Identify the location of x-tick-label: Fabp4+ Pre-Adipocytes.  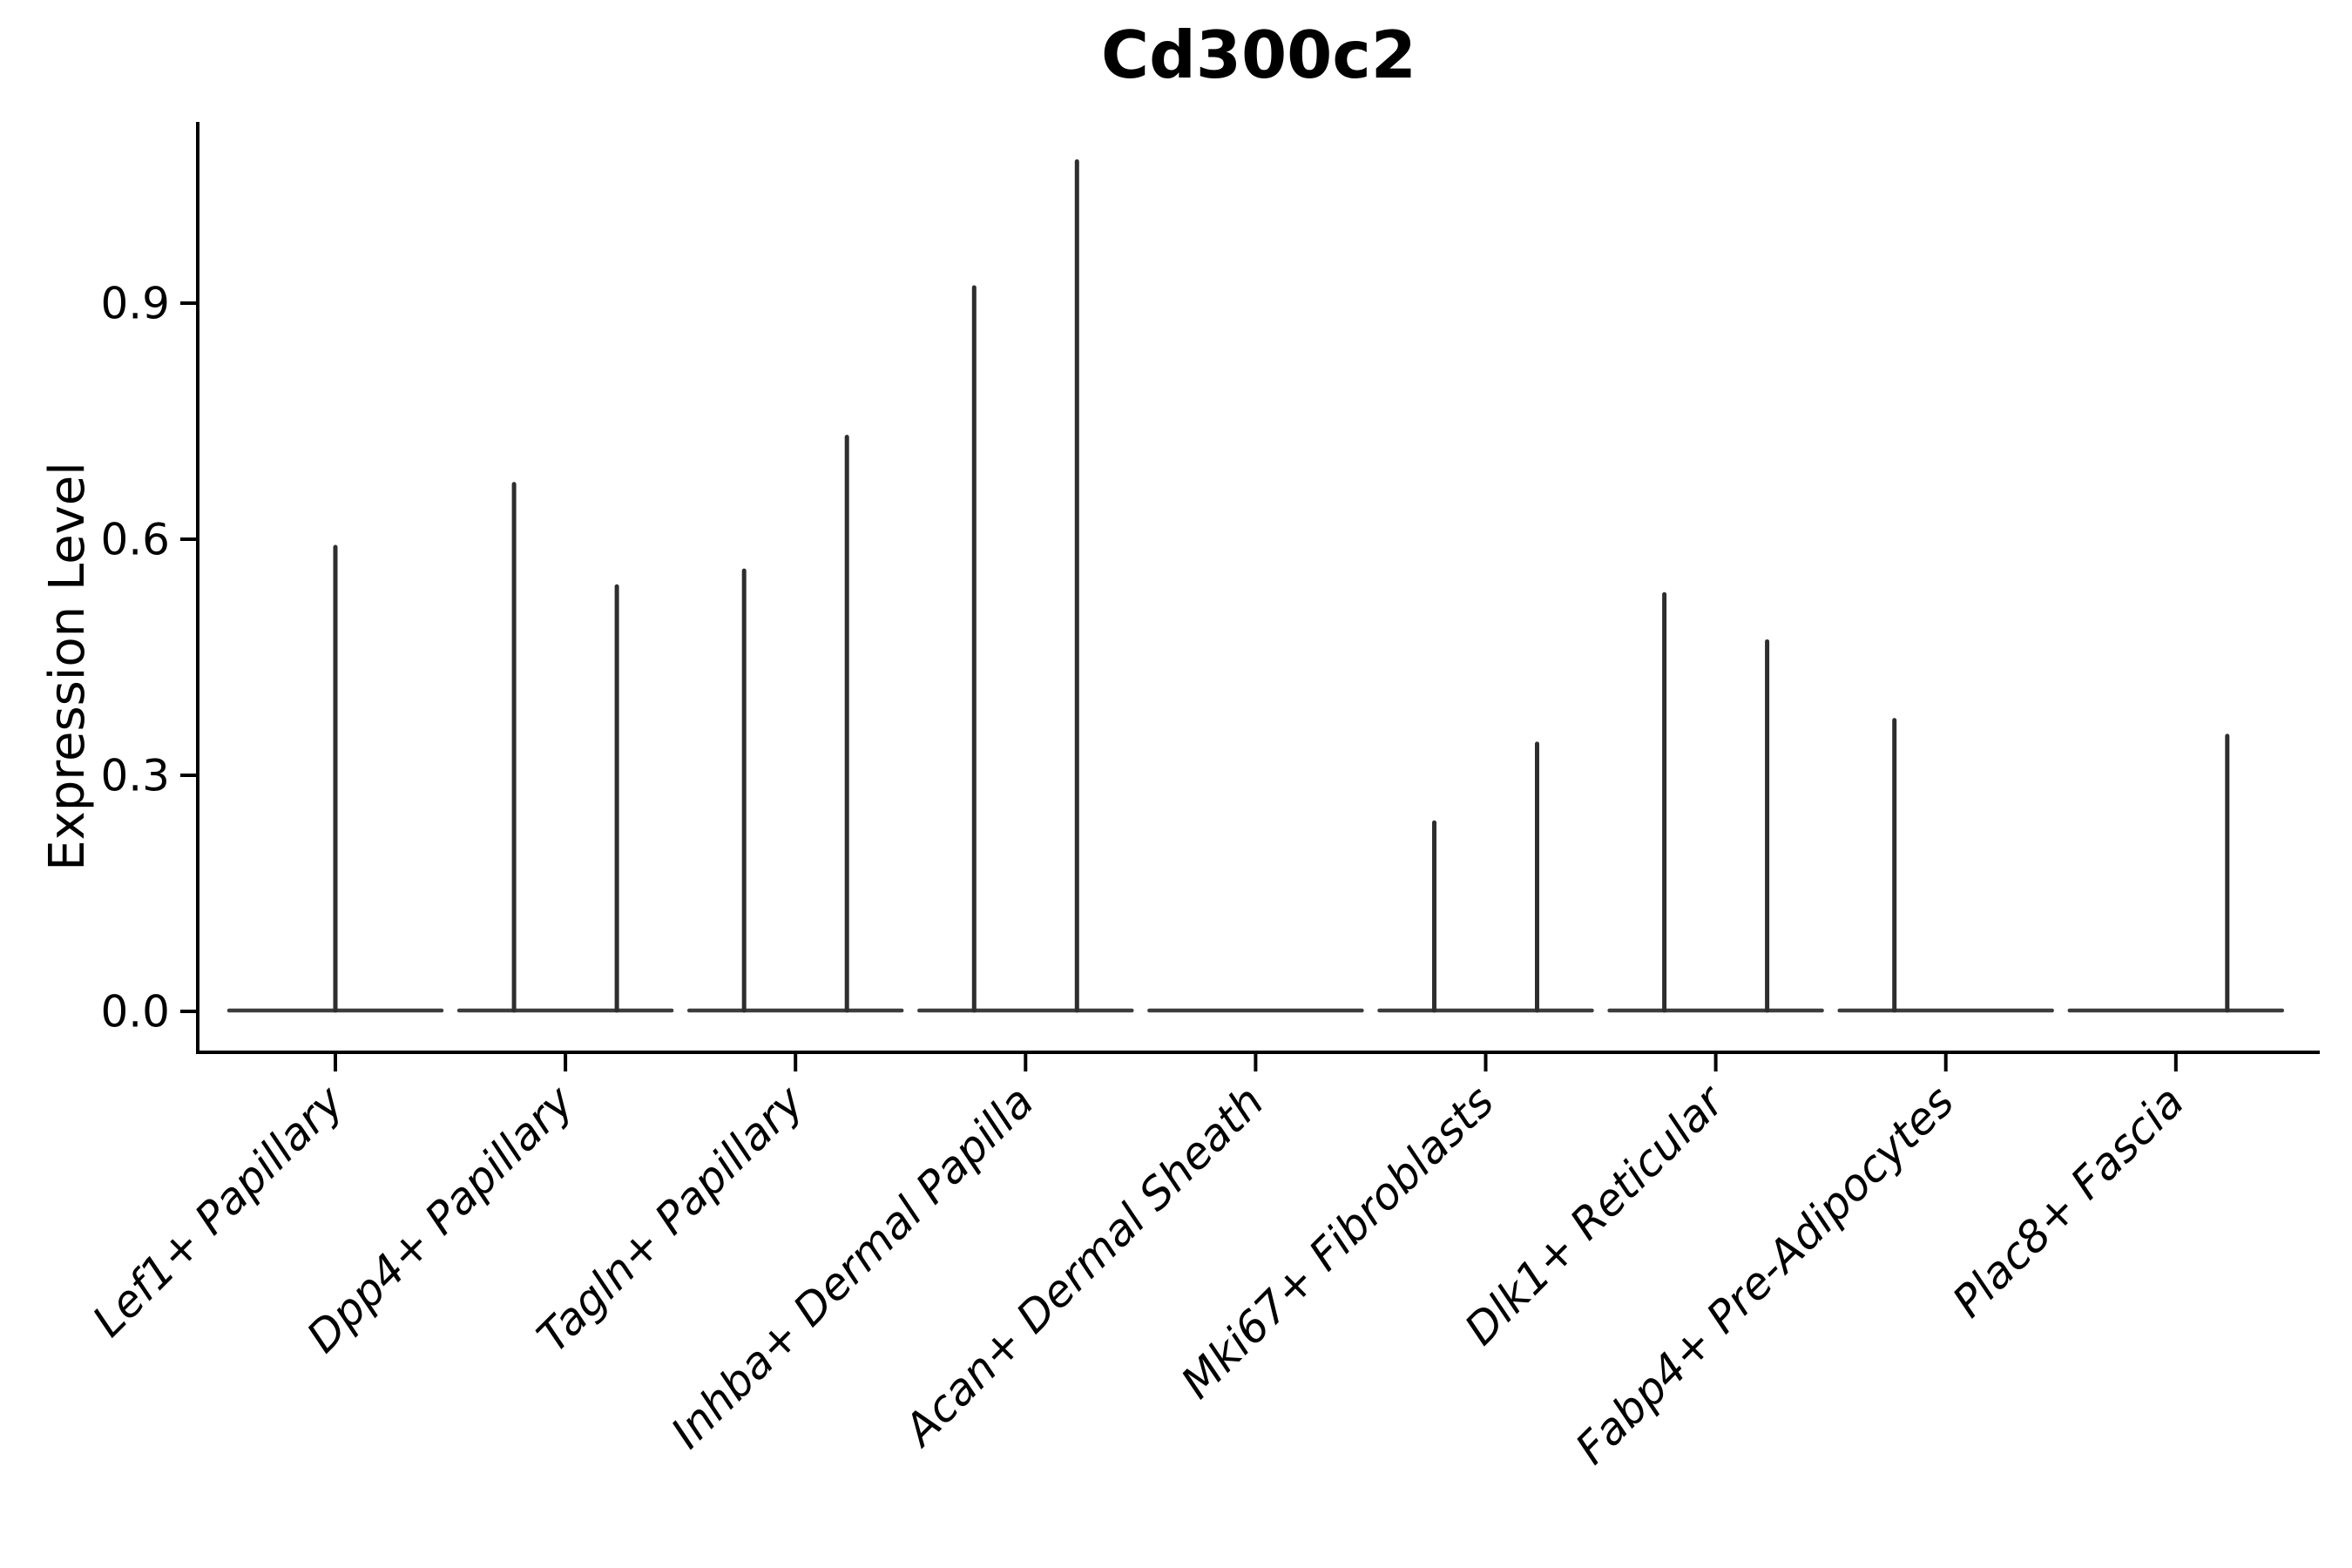
(1765, 1275).